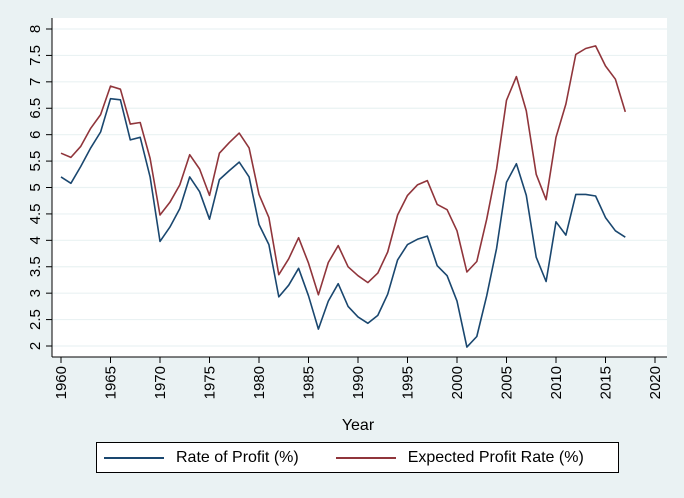 Image resolution: width=684 pixels, height=498 pixels. What do you see at coordinates (35, 55) in the screenshot?
I see `y-tick-label: 7.5` at bounding box center [35, 55].